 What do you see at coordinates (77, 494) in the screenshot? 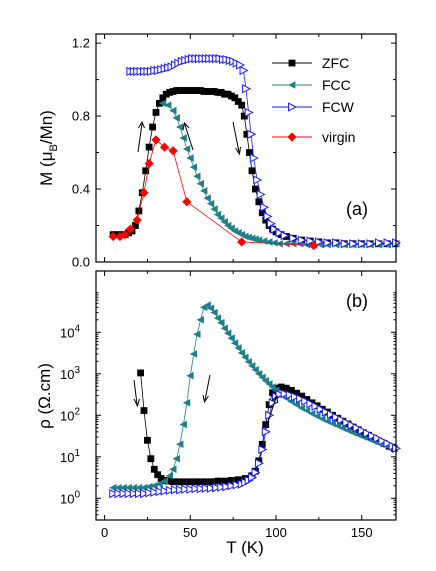
I see `b-ytick-exp: 0` at bounding box center [77, 494].